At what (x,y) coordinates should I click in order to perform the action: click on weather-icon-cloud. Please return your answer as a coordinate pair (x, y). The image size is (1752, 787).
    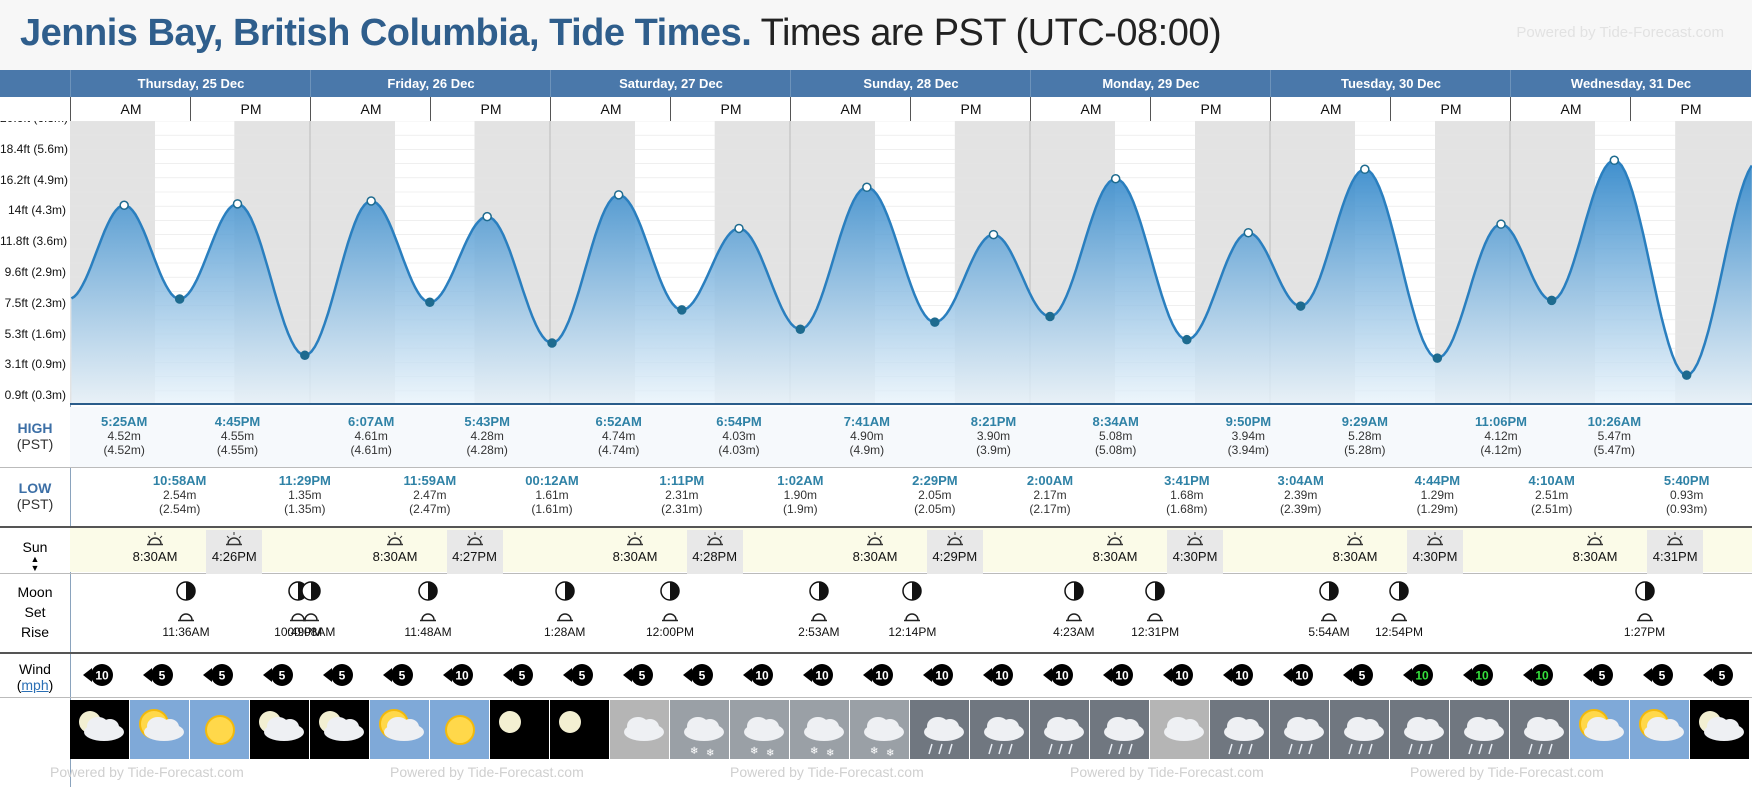
    Looking at the image, I should click on (1179, 729).